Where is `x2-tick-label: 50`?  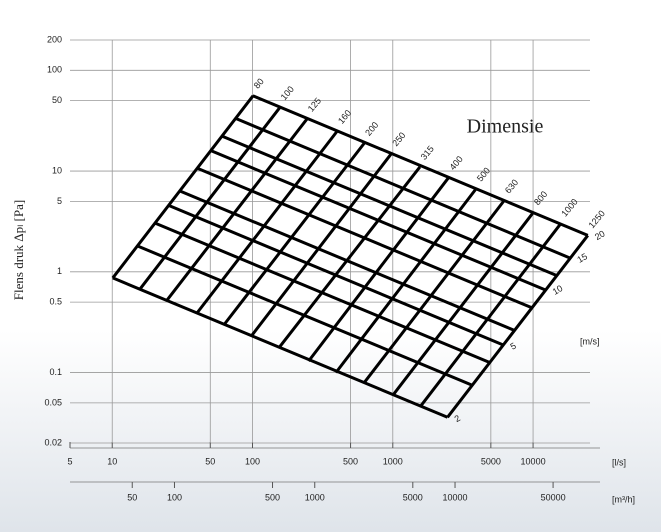 x2-tick-label: 50 is located at coordinates (132, 497).